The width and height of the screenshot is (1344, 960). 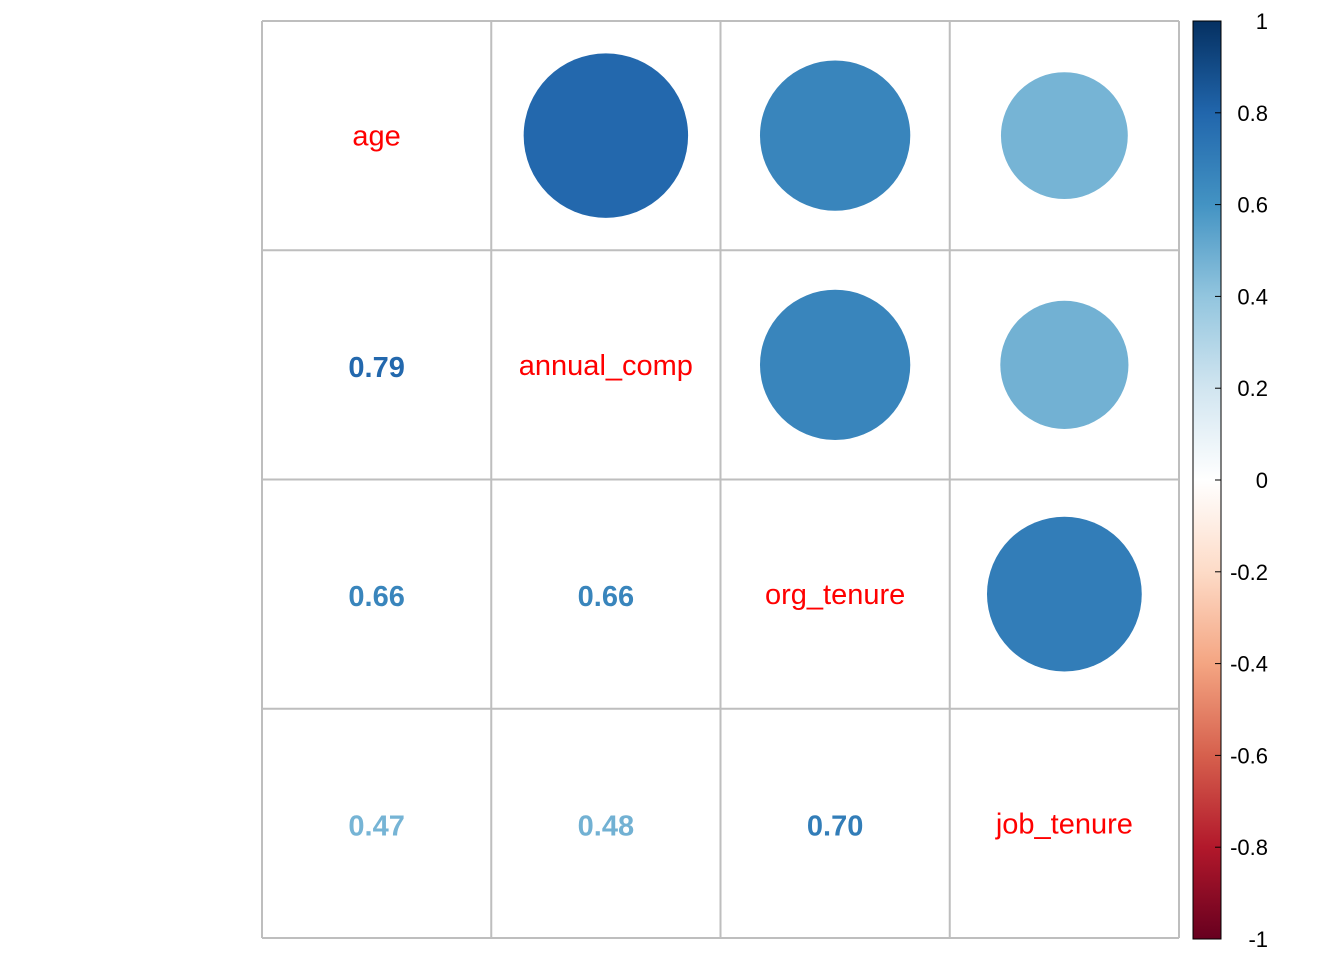 I want to click on colorbar-tick-label: 0.4, so click(x=1252, y=296).